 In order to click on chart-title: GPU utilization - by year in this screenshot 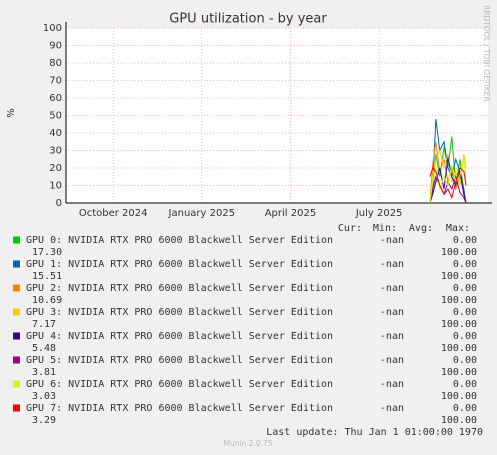, I will do `click(248, 19)`.